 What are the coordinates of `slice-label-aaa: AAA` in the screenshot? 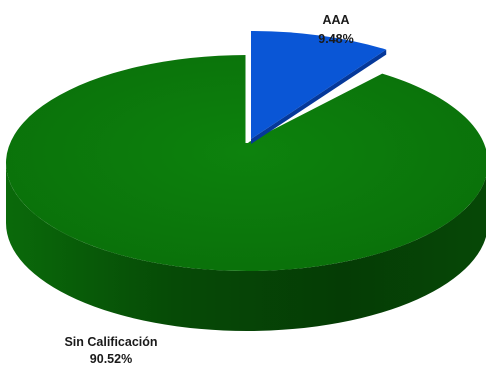 It's located at (335, 20).